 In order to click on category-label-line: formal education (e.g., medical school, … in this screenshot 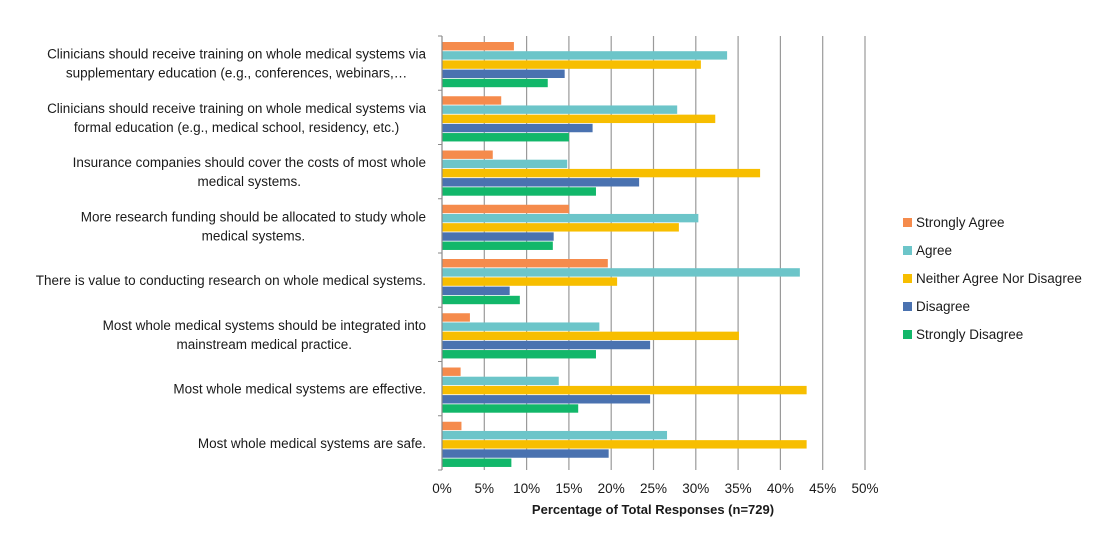, I will do `click(236, 127)`.